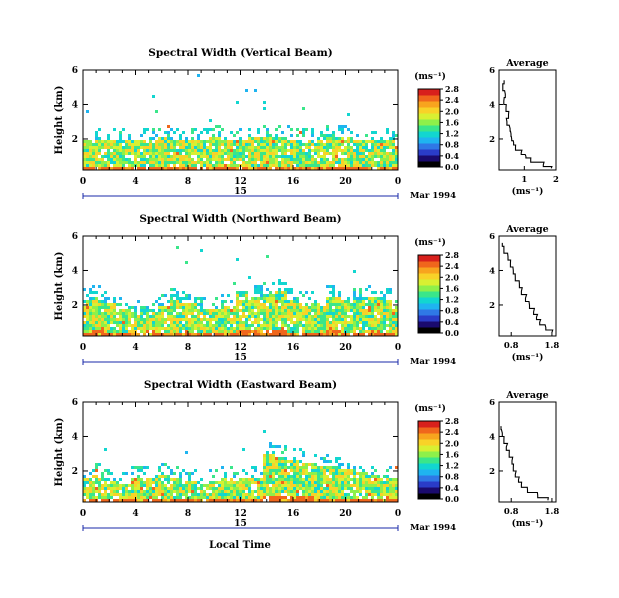 The width and height of the screenshot is (619, 598). I want to click on y-tick-label: 6, so click(75, 237).